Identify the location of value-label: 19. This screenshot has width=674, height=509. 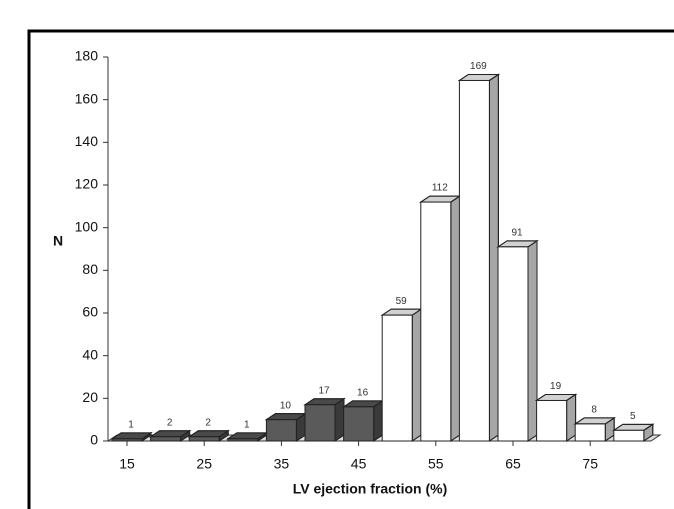
(556, 386).